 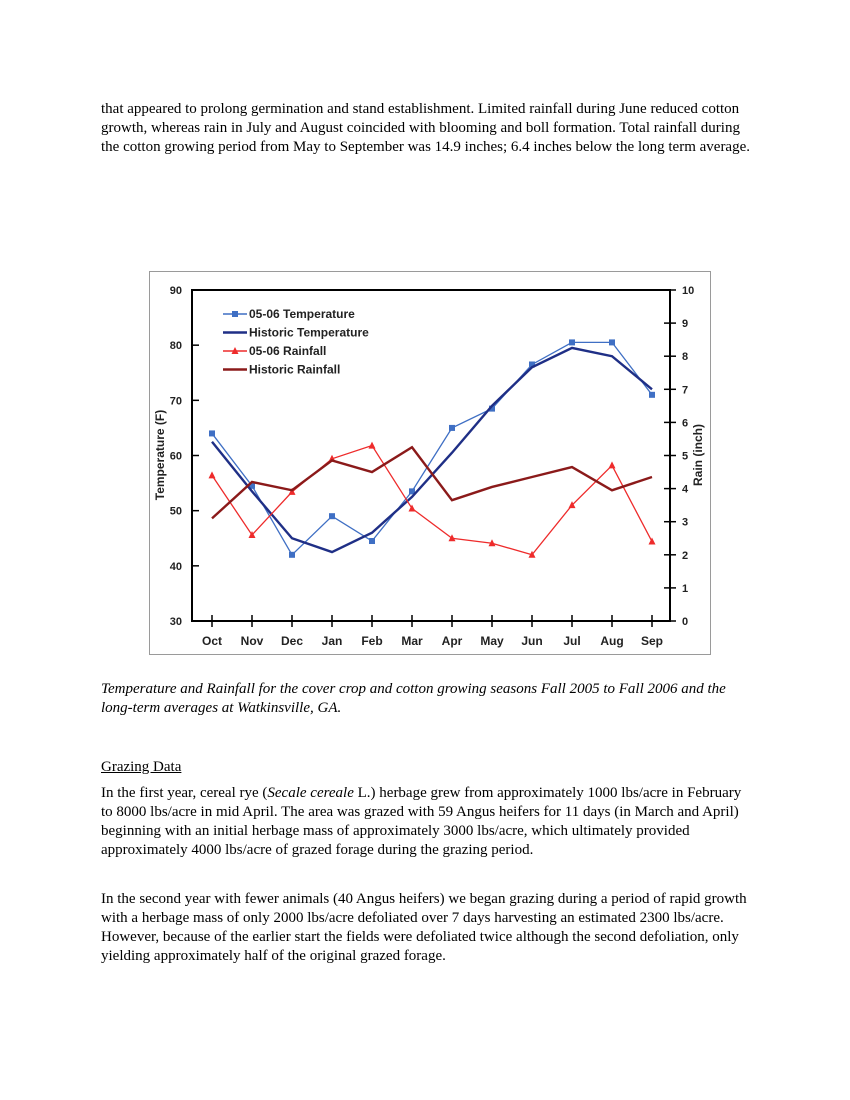 I want to click on x-tick-label: Oct, so click(x=212, y=641).